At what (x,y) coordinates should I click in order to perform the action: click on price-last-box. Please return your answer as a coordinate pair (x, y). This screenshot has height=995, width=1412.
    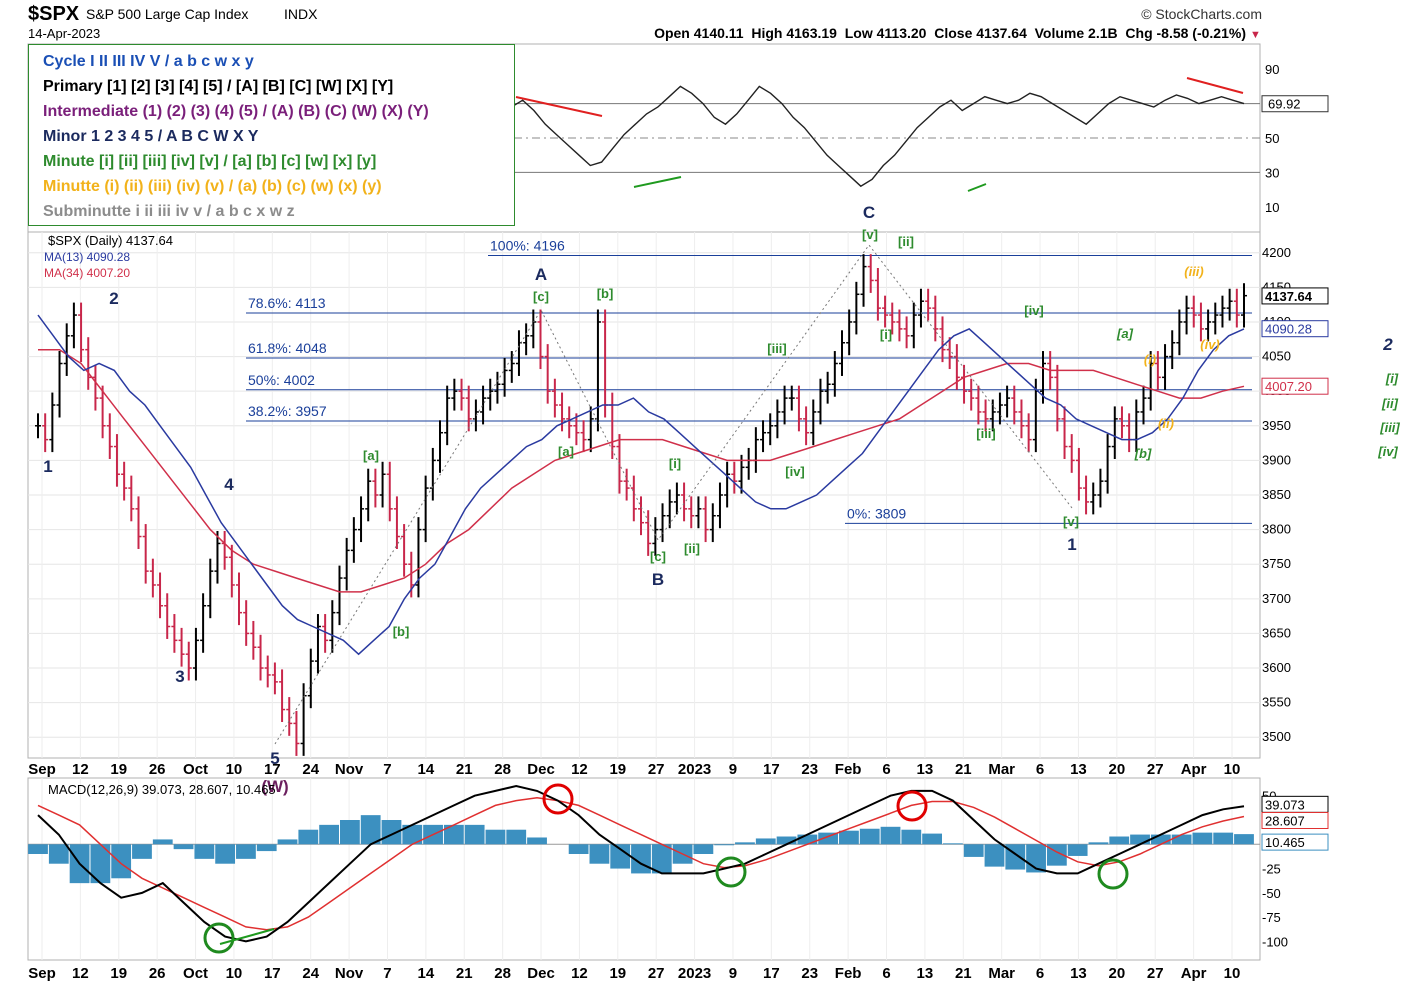
    Looking at the image, I should click on (1295, 329).